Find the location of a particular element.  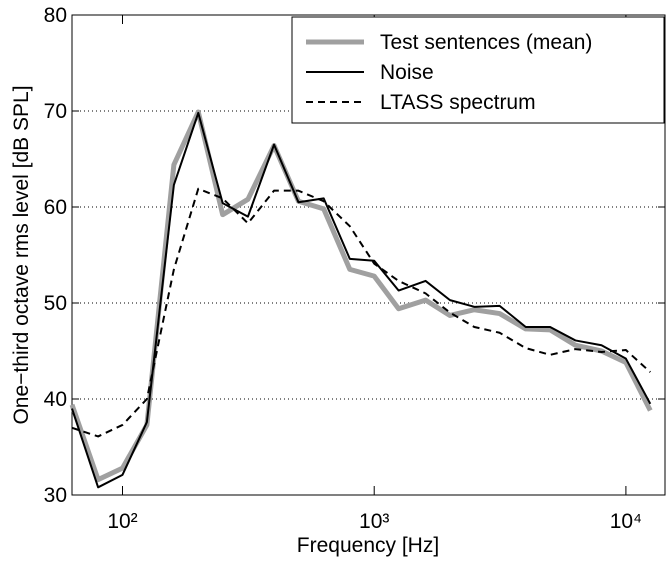

x-tick-label: 10⁴ is located at coordinates (626, 521).